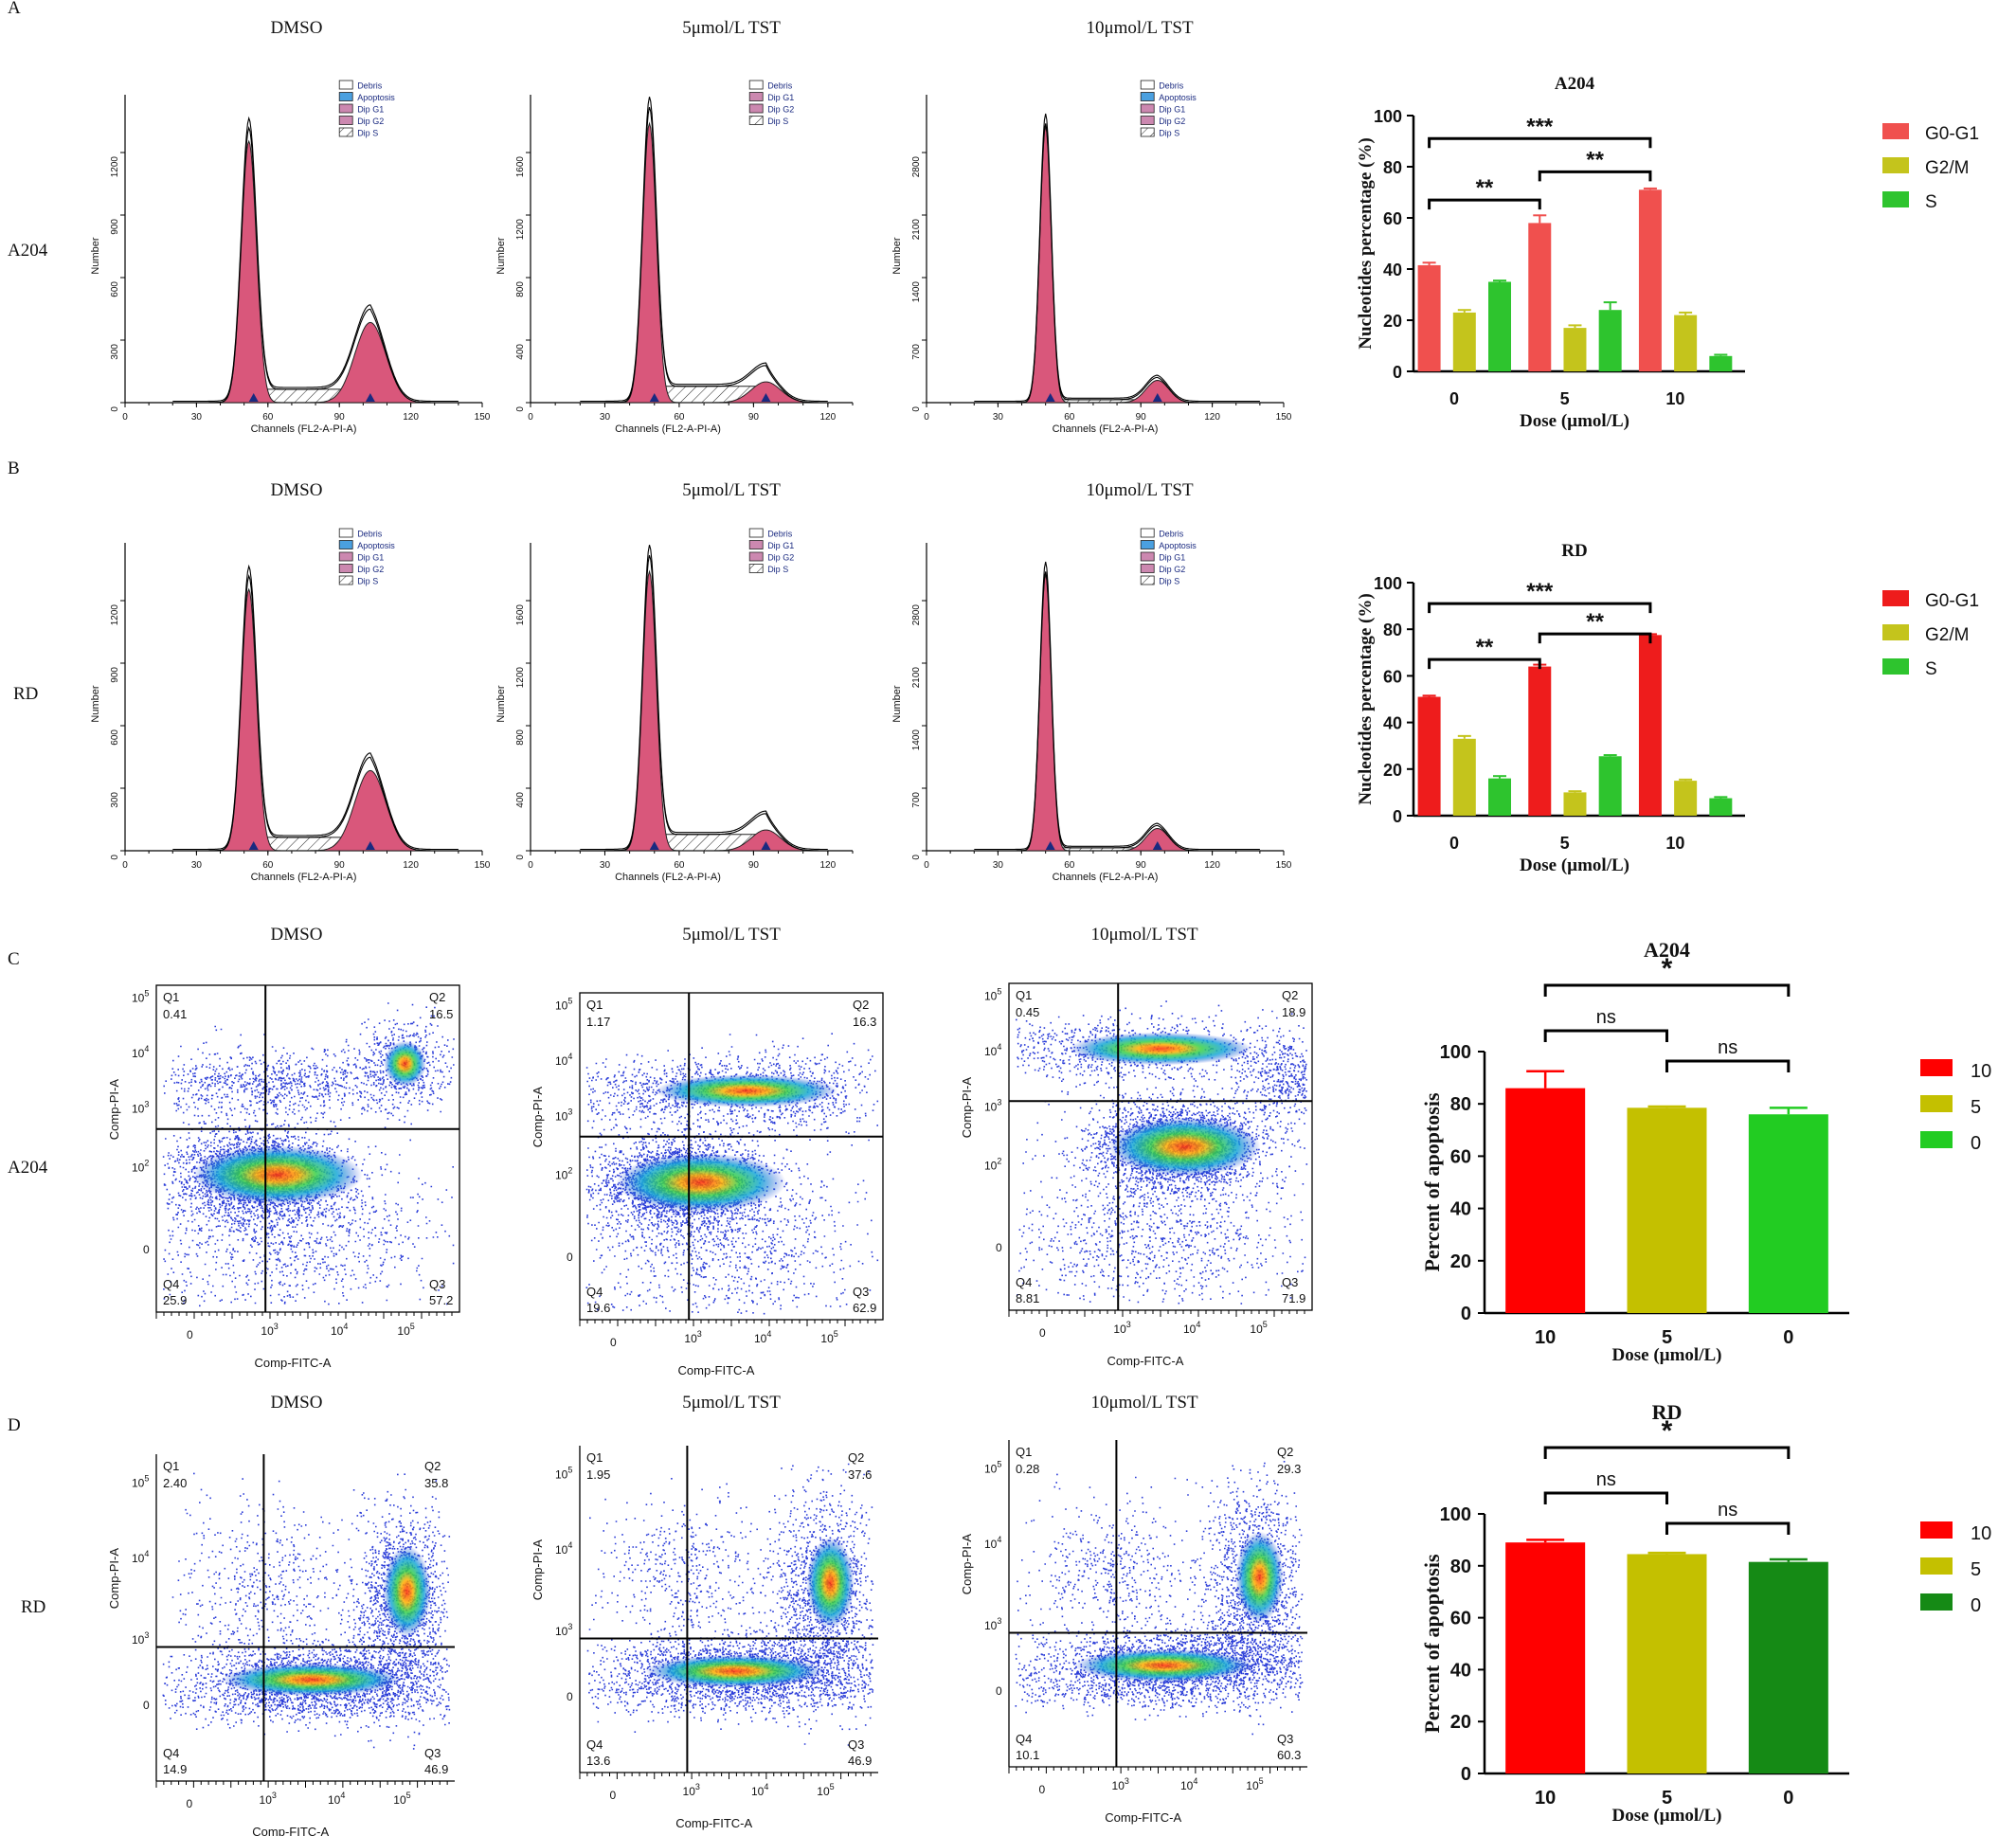 The image size is (2016, 1836). Describe the element at coordinates (1575, 84) in the screenshot. I see `chart-title: A204` at that location.